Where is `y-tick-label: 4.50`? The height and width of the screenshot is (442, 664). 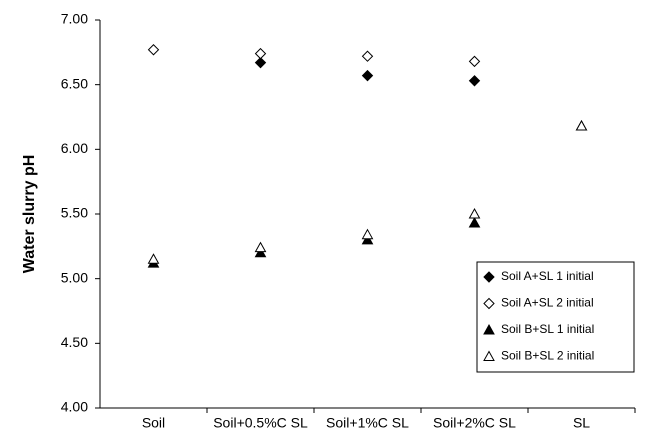 y-tick-label: 4.50 is located at coordinates (74, 342).